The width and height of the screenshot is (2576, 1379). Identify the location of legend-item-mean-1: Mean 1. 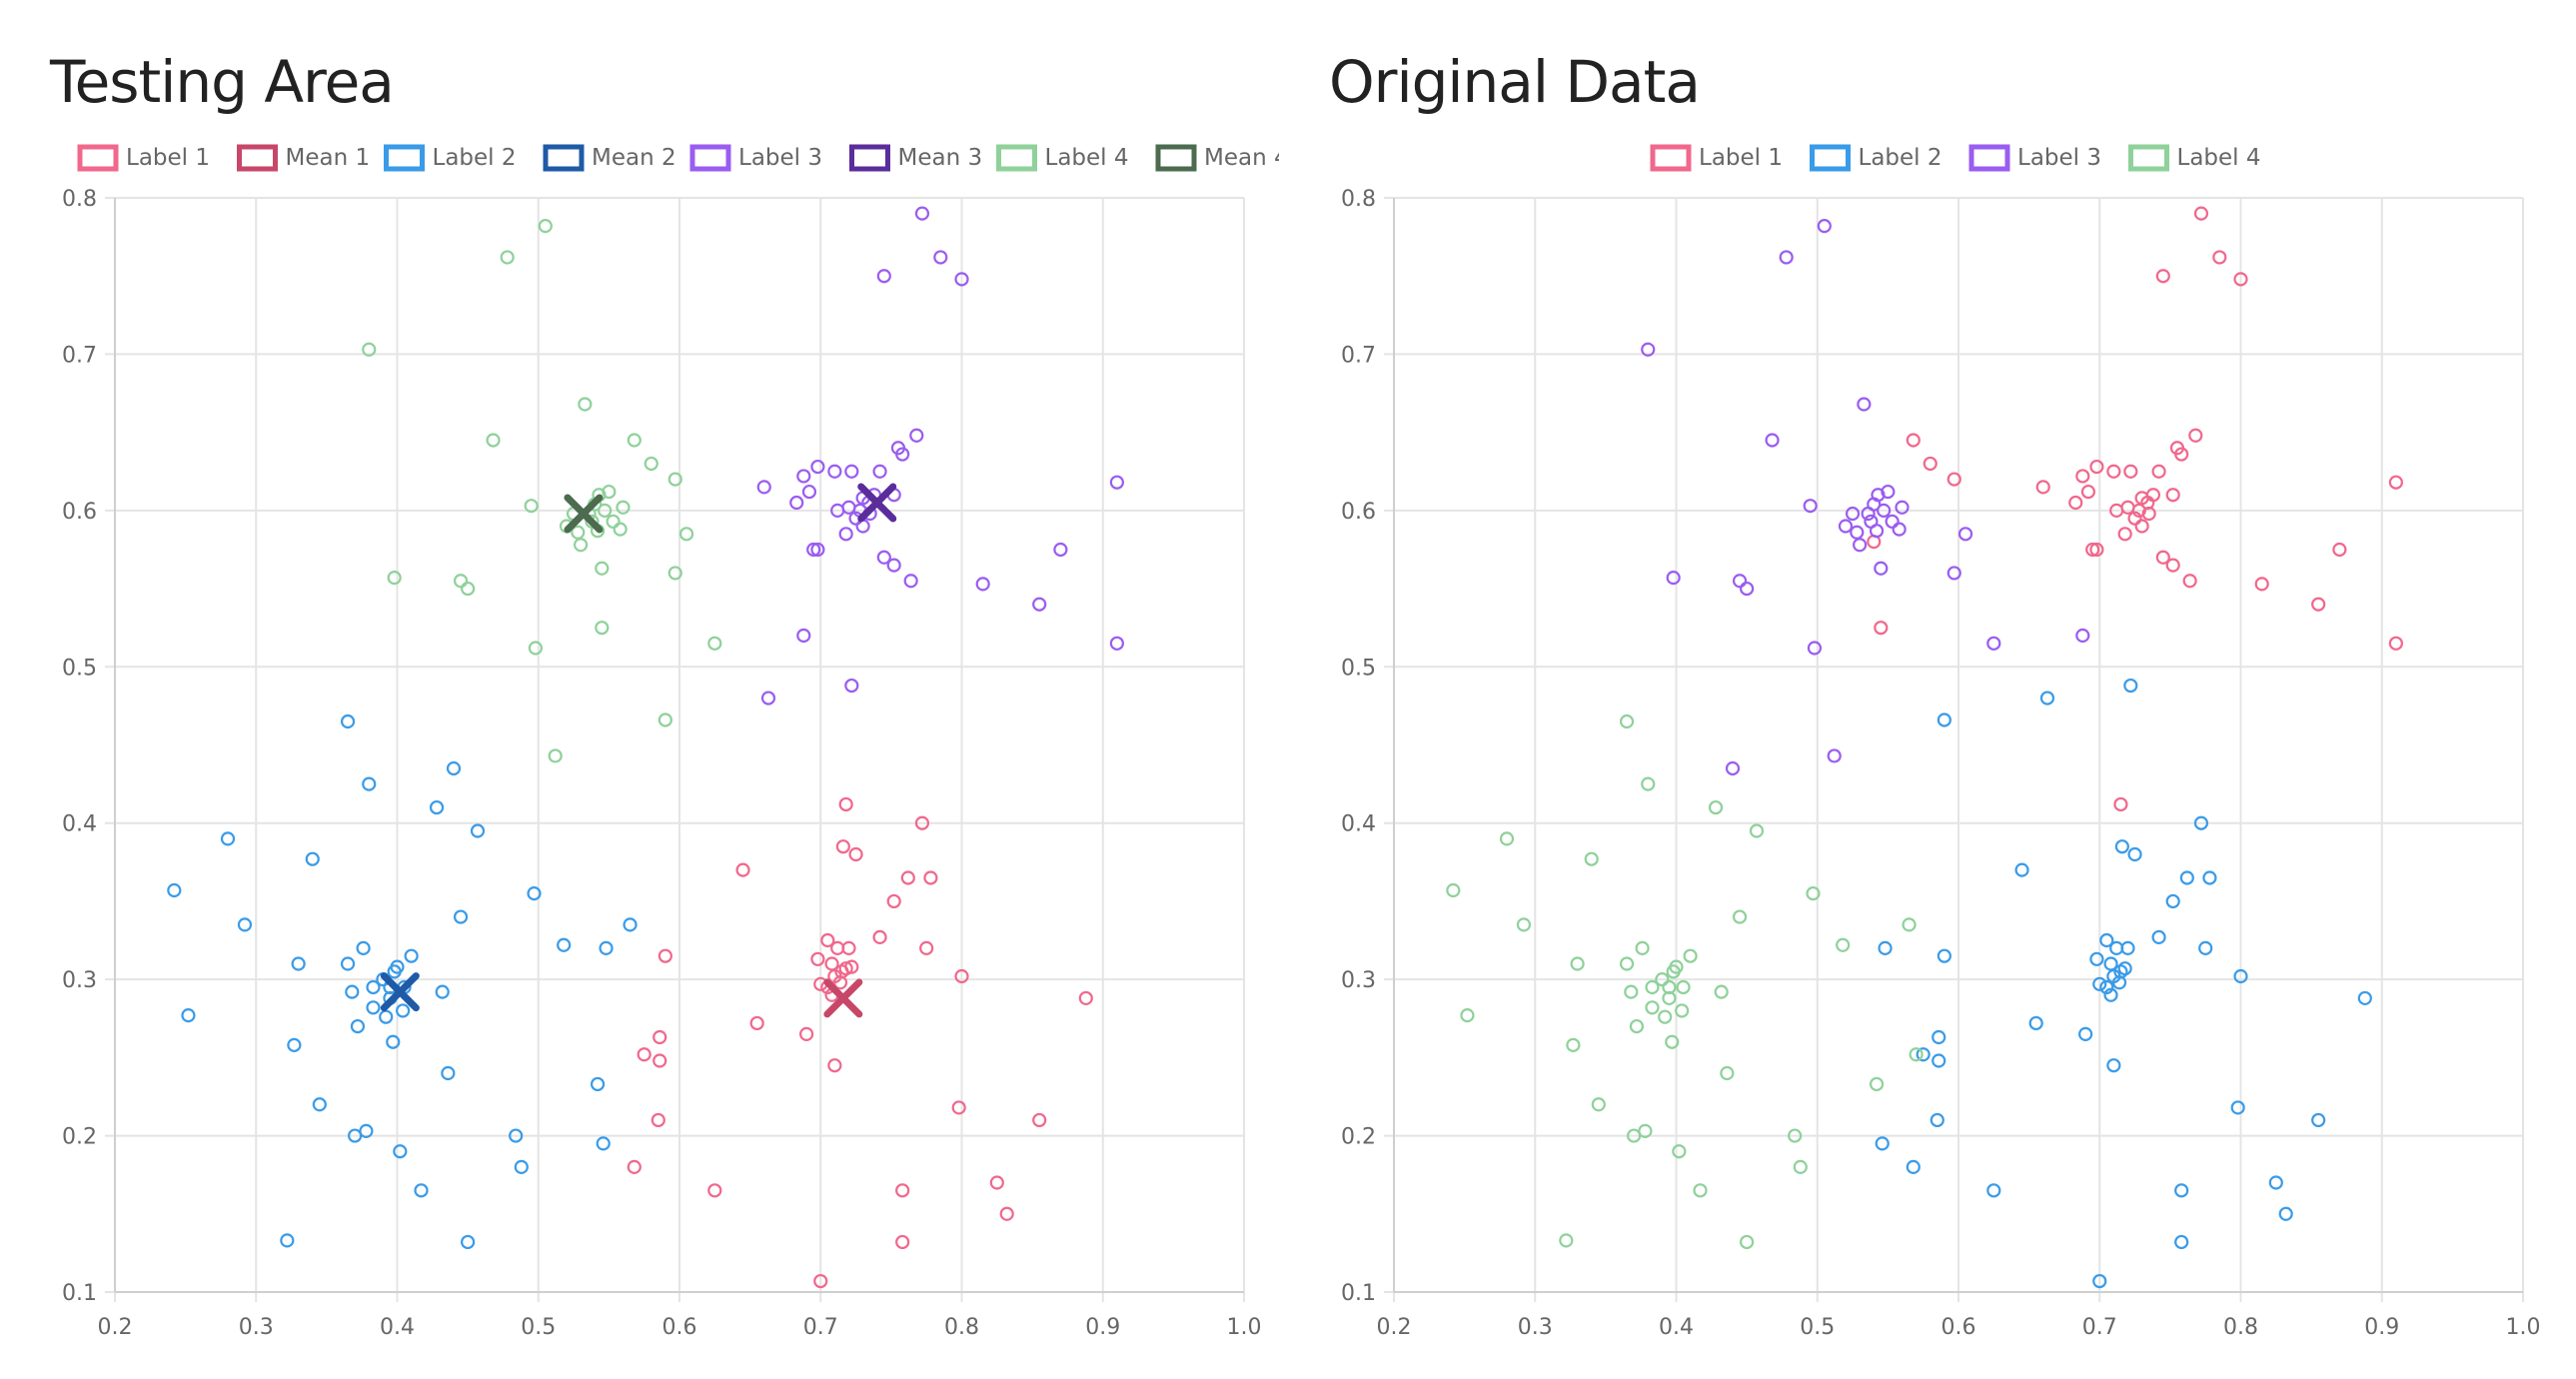
(303, 158).